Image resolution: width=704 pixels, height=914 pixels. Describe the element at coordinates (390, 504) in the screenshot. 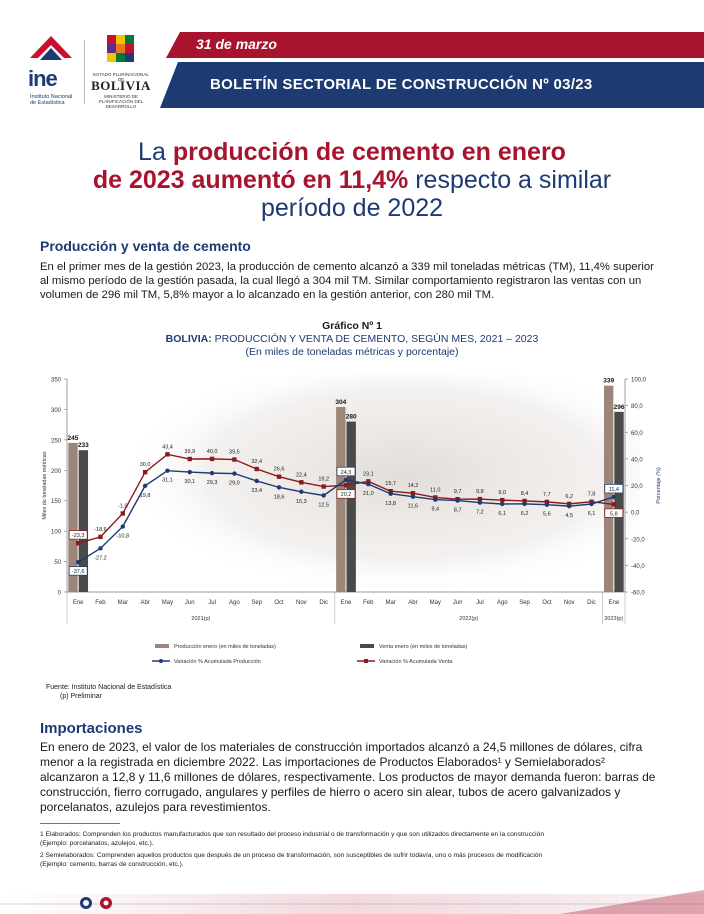

I see `production-variation-label: 13,8` at that location.